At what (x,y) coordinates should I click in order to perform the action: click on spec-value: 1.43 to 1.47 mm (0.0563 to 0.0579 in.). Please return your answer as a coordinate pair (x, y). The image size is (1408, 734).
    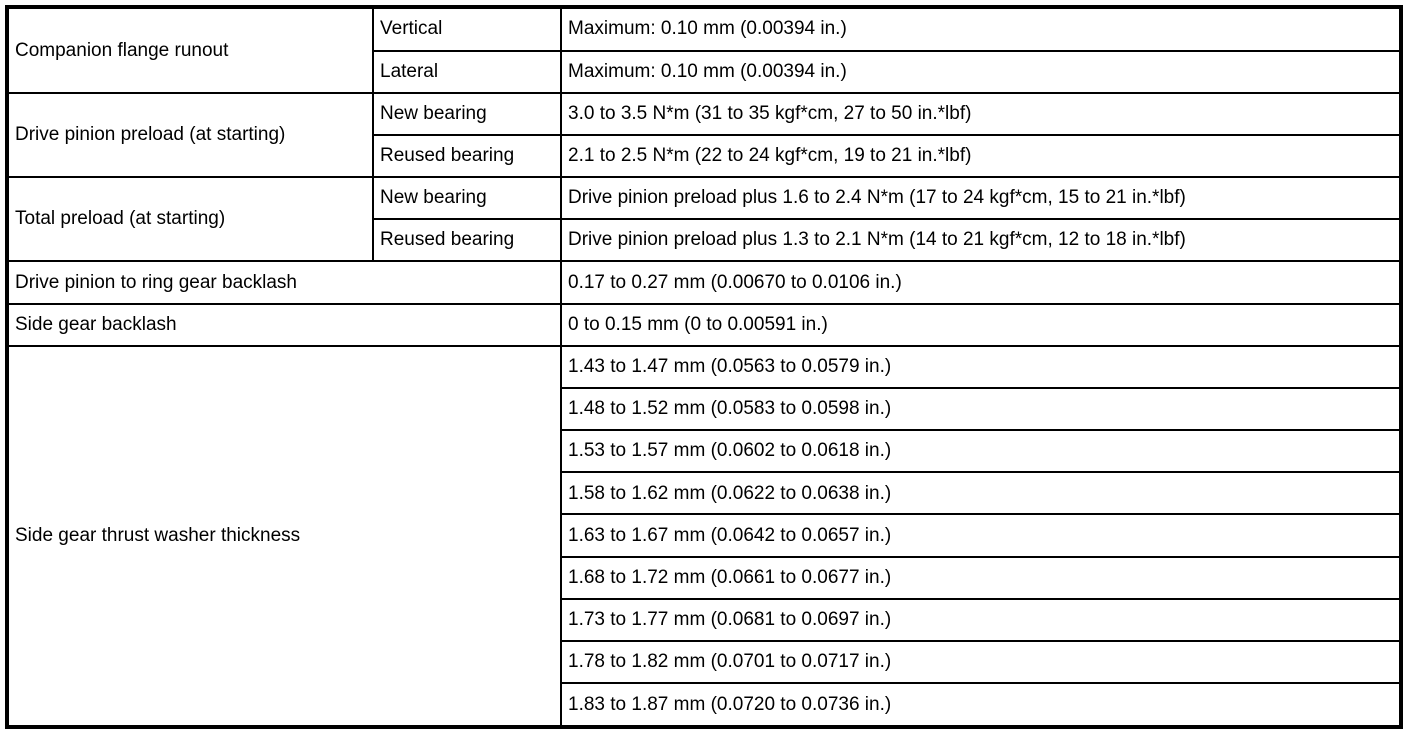
    Looking at the image, I should click on (981, 366).